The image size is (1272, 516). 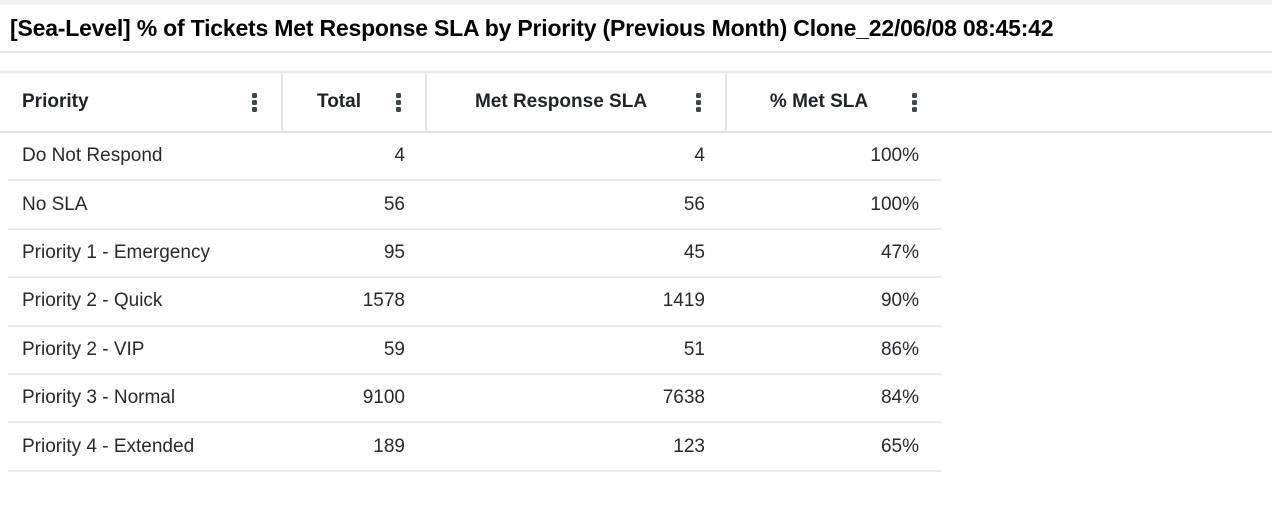 I want to click on top-strip, so click(x=636, y=2).